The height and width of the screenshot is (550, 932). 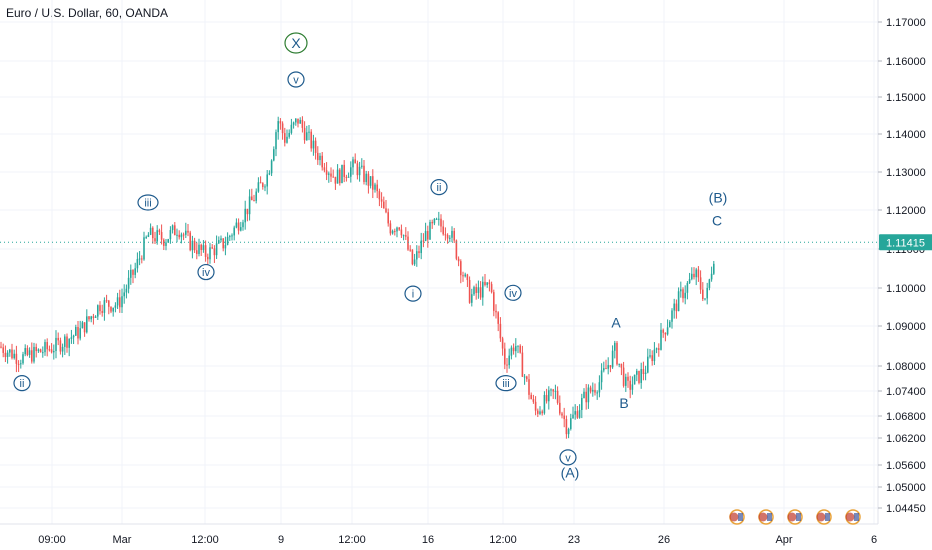 I want to click on economic-events, so click(x=795, y=517).